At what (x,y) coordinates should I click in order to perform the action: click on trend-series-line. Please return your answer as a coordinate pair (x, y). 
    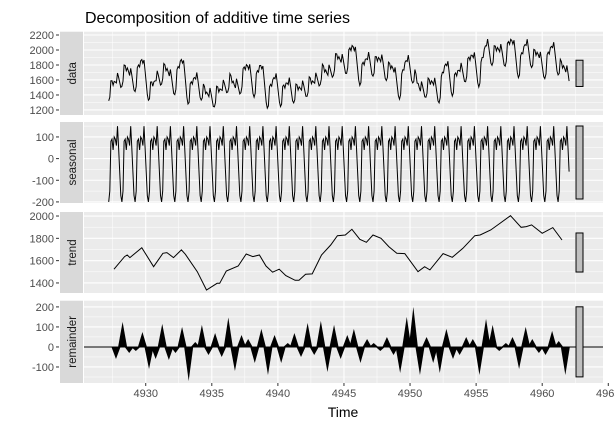
    Looking at the image, I should click on (338, 253).